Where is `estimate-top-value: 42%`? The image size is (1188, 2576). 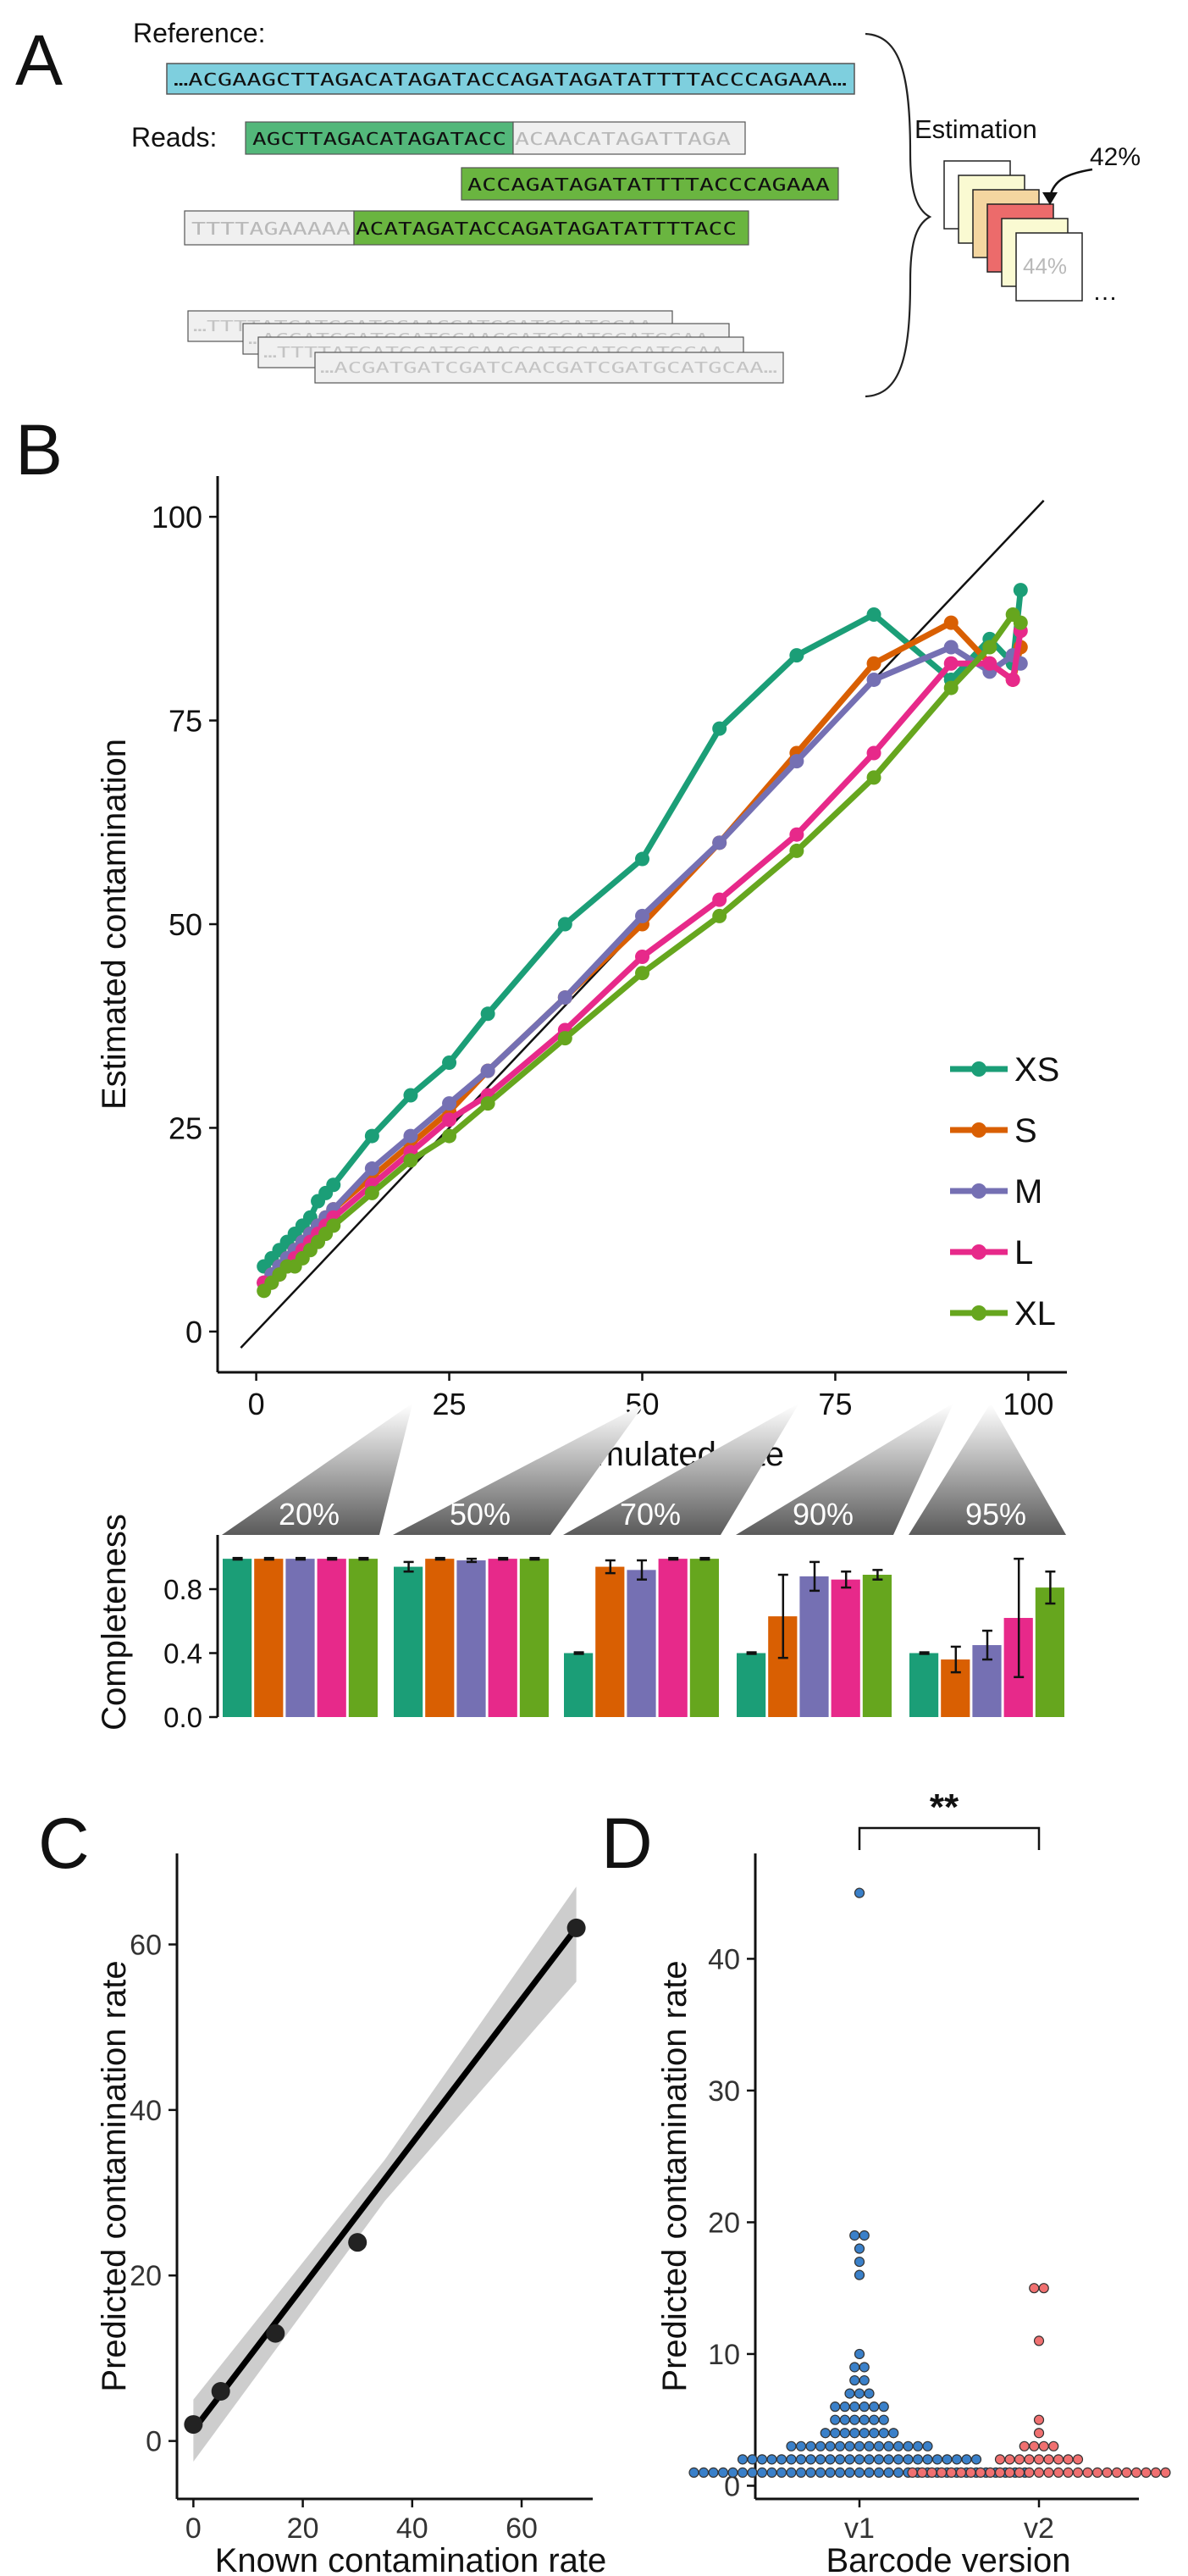
estimate-top-value: 42% is located at coordinates (1115, 157).